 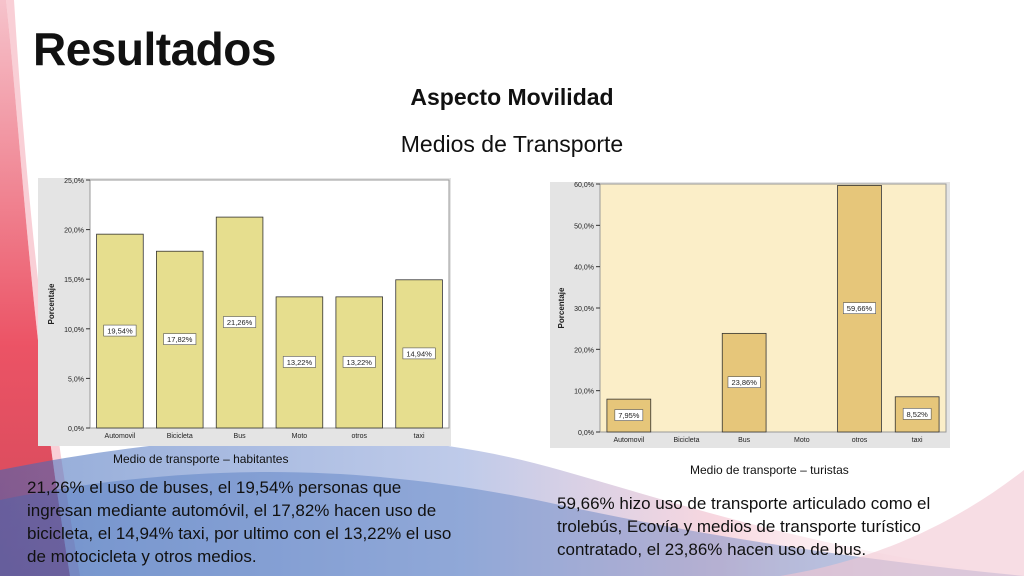 What do you see at coordinates (201, 459) in the screenshot?
I see `chart-caption-habitantes: Medio de transporte – habitantes` at bounding box center [201, 459].